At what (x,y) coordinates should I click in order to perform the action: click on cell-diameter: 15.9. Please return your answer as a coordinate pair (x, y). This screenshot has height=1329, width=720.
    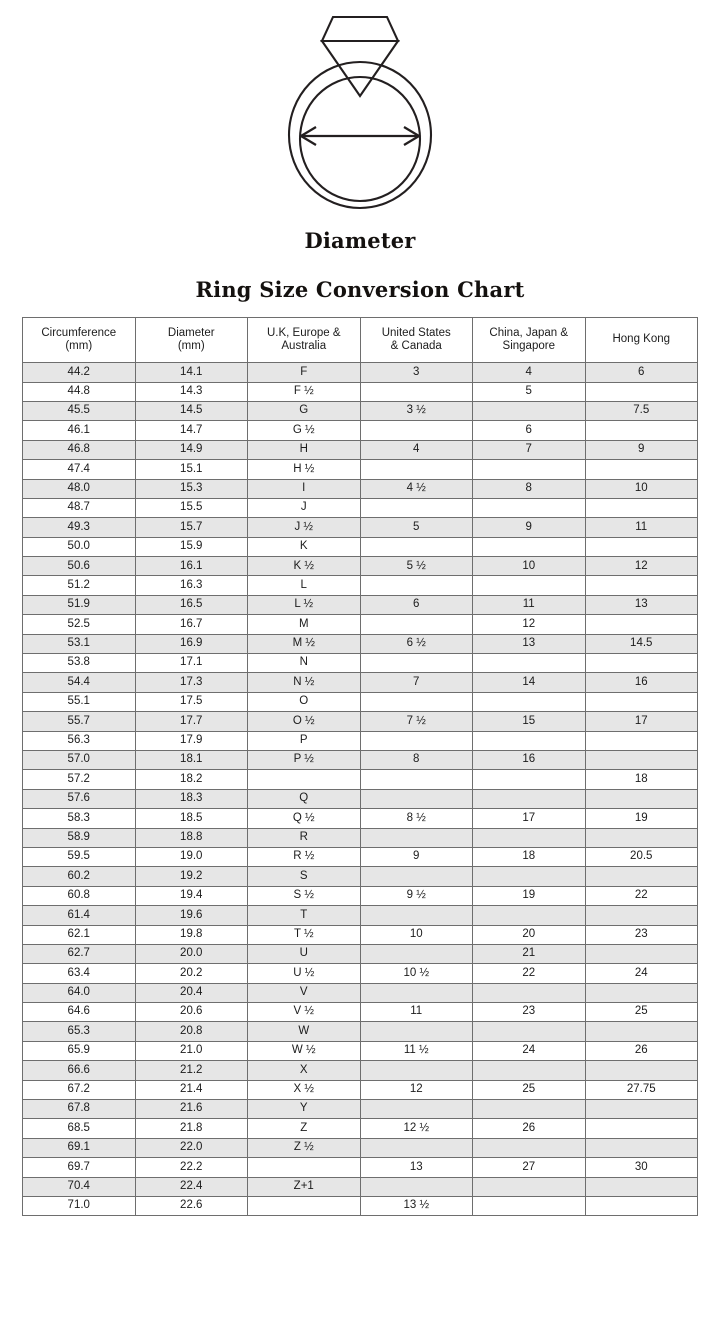
    Looking at the image, I should click on (191, 547).